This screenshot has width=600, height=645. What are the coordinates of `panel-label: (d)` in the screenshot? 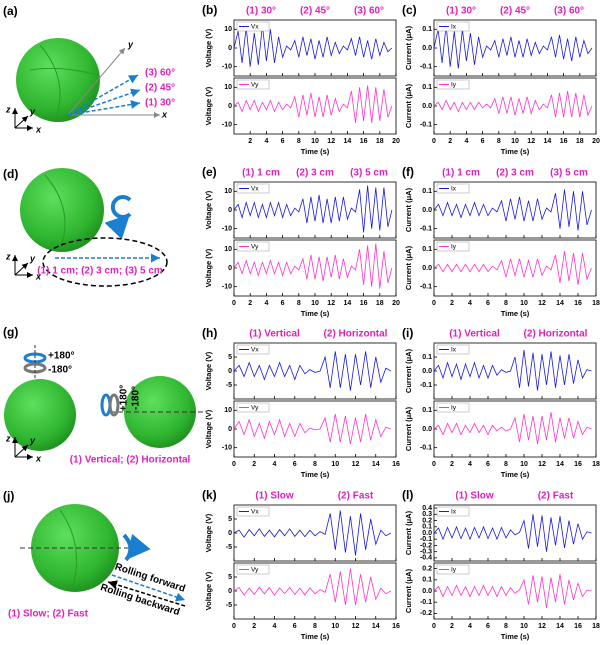 It's located at (10, 174).